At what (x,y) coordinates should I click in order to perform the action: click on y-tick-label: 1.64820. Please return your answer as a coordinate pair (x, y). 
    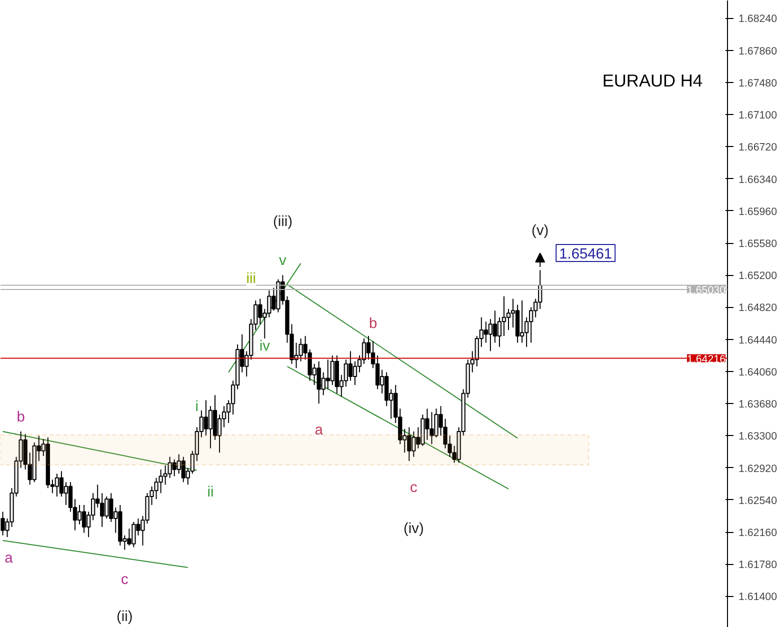
    Looking at the image, I should click on (758, 308).